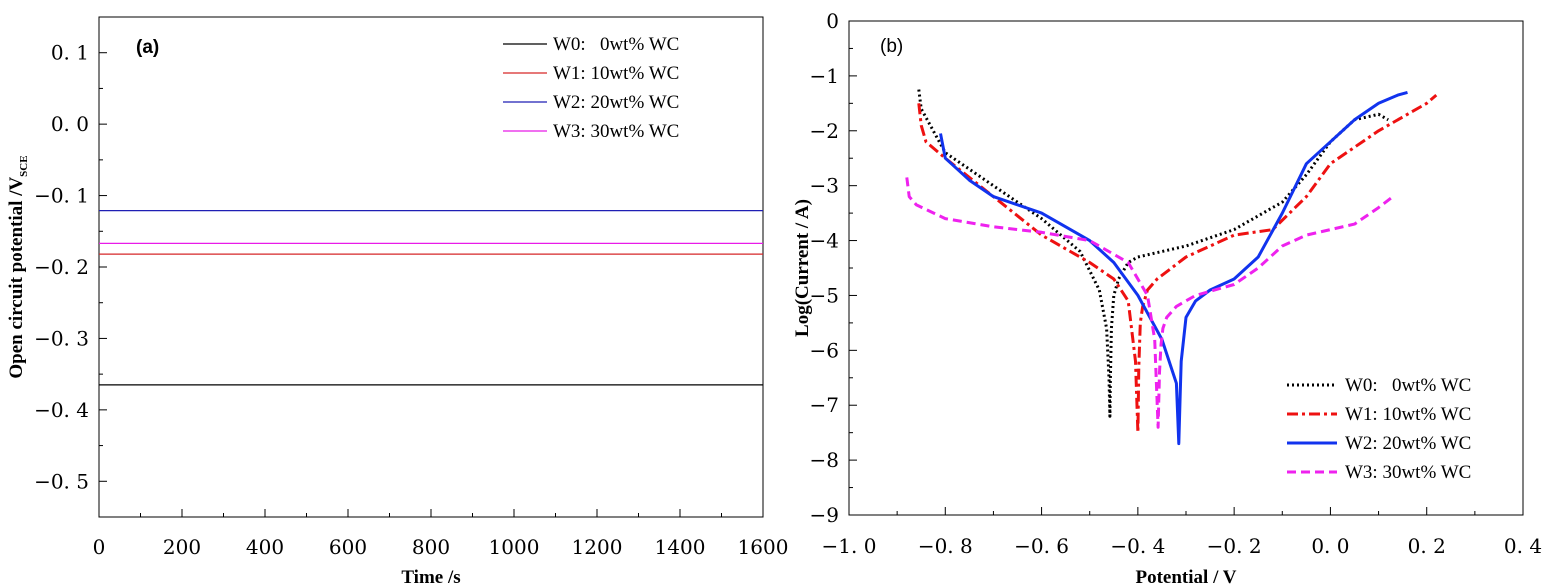 This screenshot has width=1549, height=587. Describe the element at coordinates (1186, 577) in the screenshot. I see `x-axis-title: Potential / V` at that location.